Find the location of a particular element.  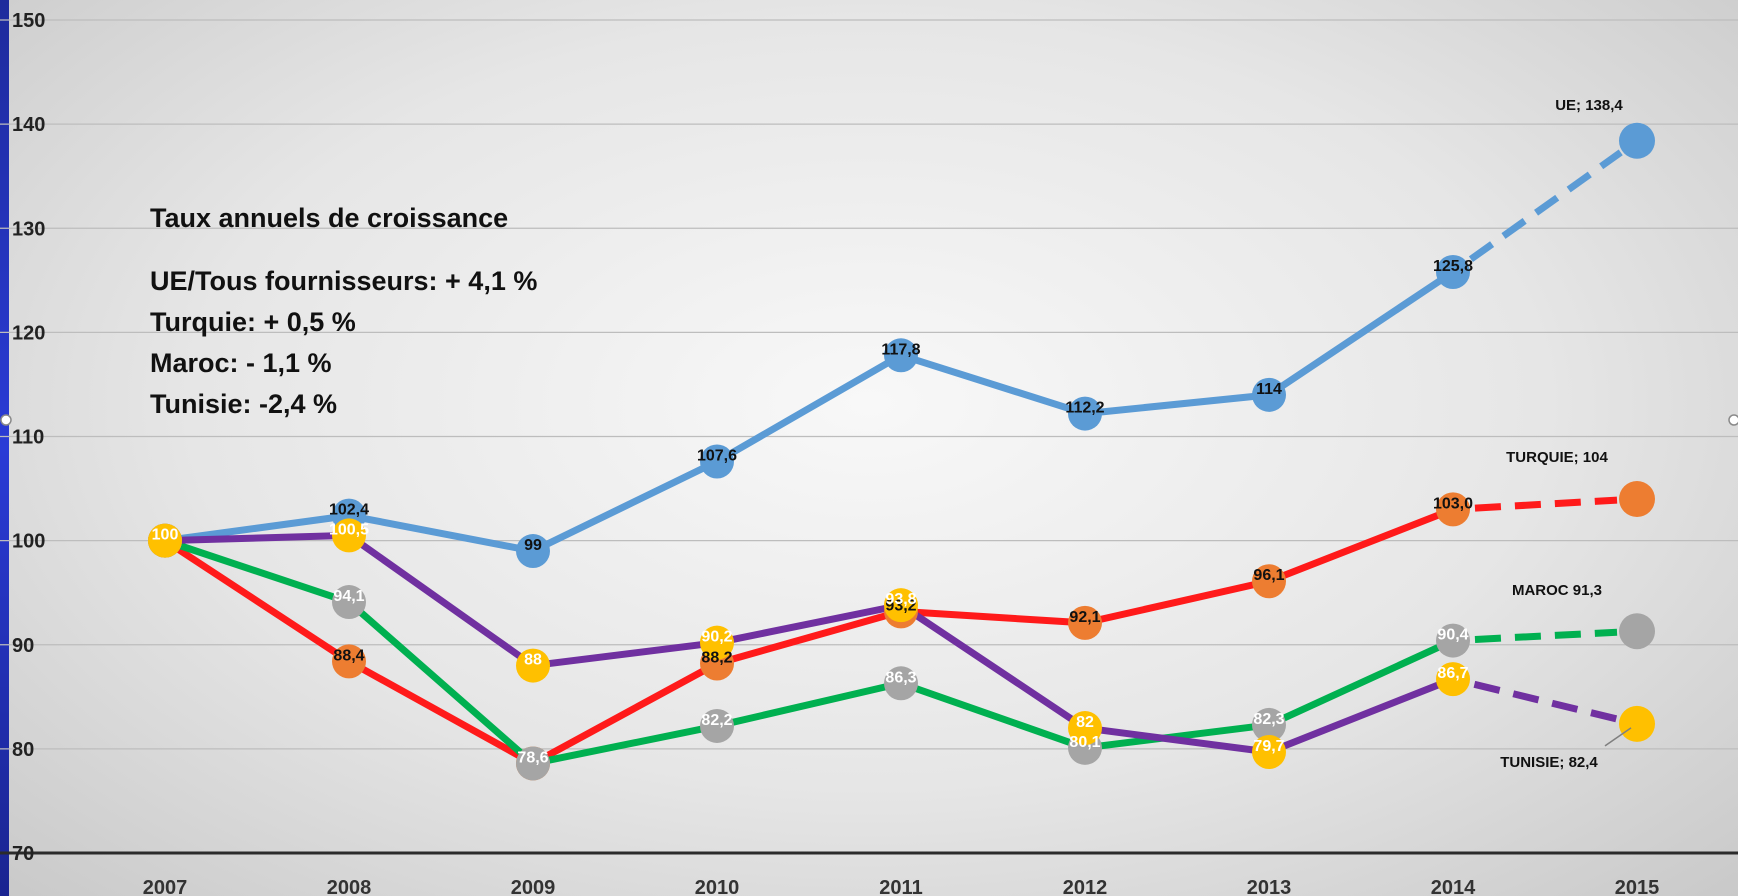

data-label-tunisie-2011: 93,8 is located at coordinates (900, 599).